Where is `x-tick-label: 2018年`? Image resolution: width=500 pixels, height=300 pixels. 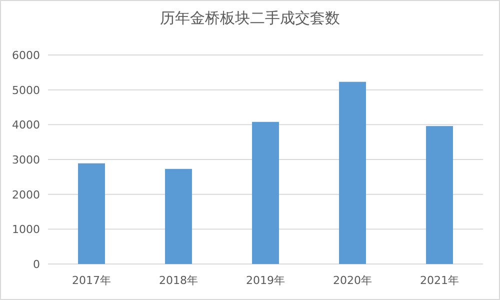
x-tick-label: 2018年 is located at coordinates (178, 280).